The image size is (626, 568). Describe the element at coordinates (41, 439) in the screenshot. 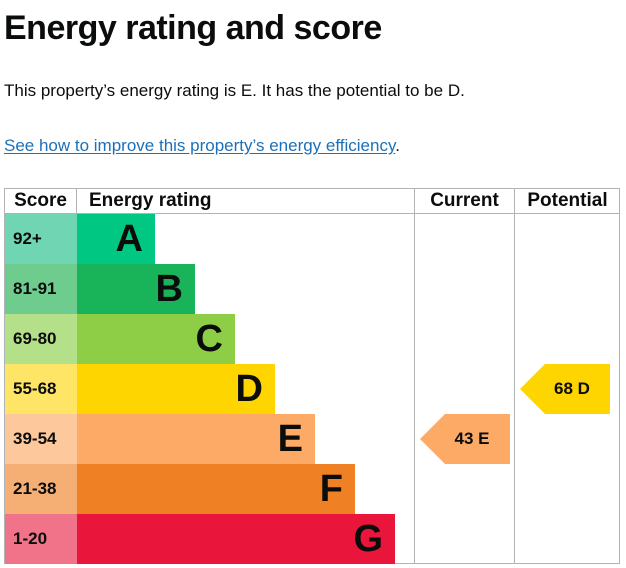

I see `band-score-e: 39-54` at that location.